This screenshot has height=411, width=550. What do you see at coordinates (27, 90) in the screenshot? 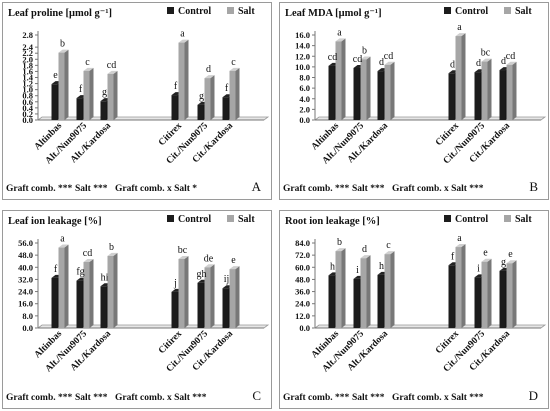
I see `y-tick-label: 1.0` at bounding box center [27, 90].